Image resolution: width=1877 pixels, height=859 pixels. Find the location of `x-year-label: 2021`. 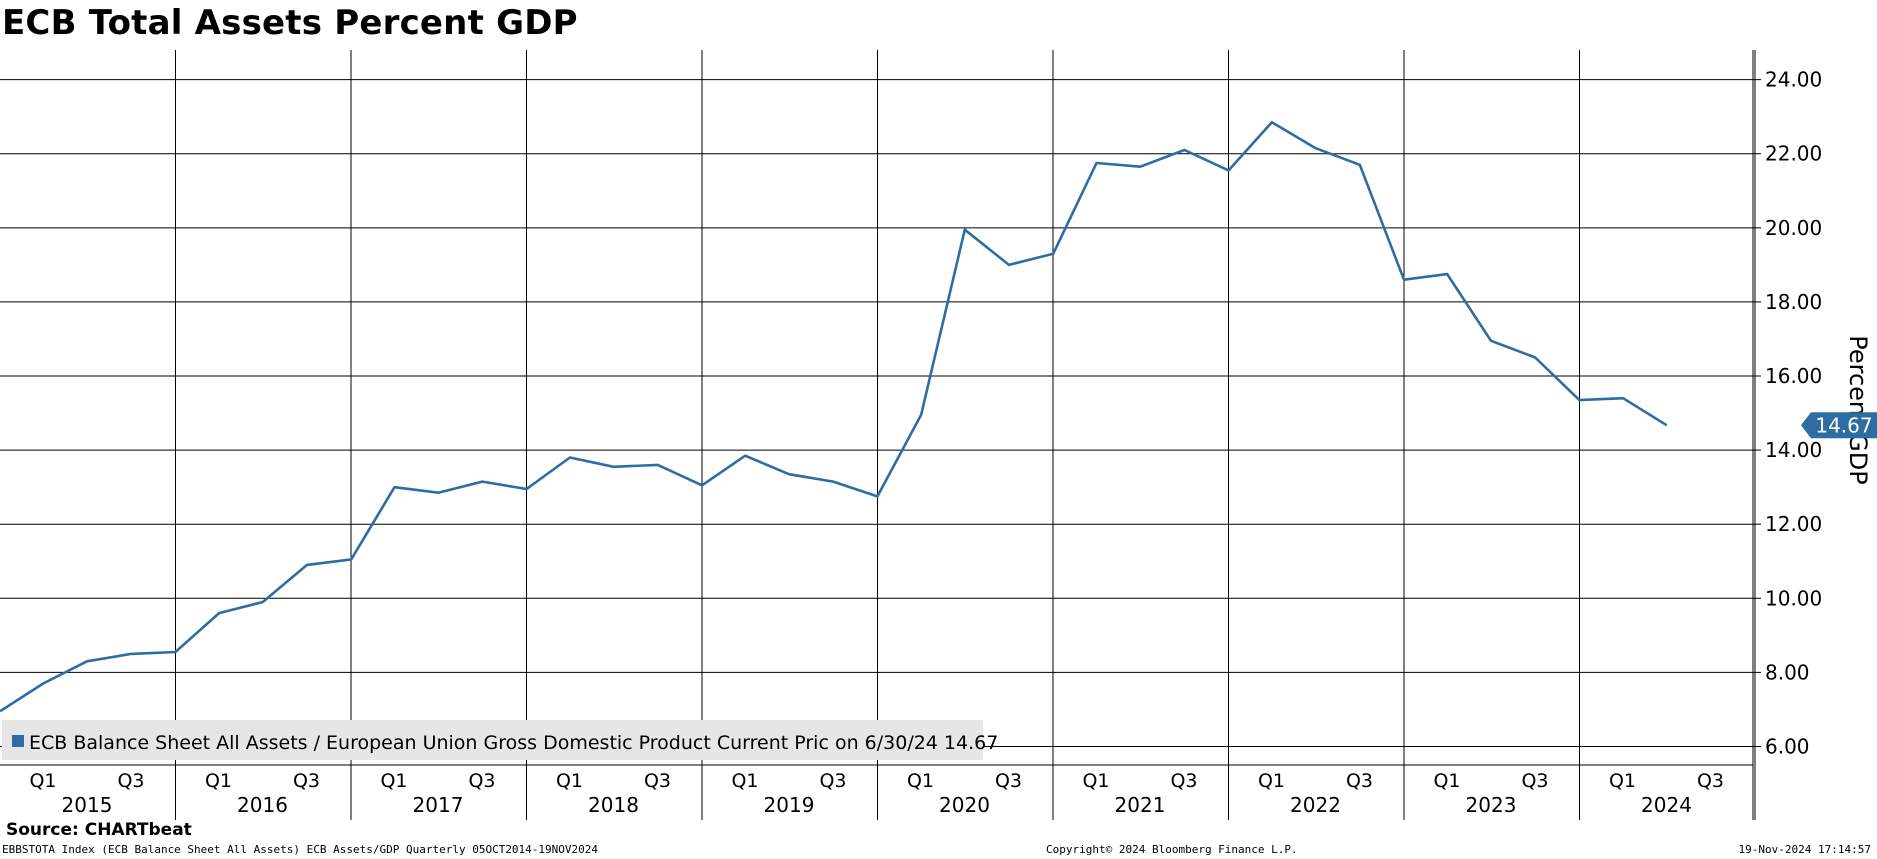

x-year-label: 2021 is located at coordinates (1140, 805).